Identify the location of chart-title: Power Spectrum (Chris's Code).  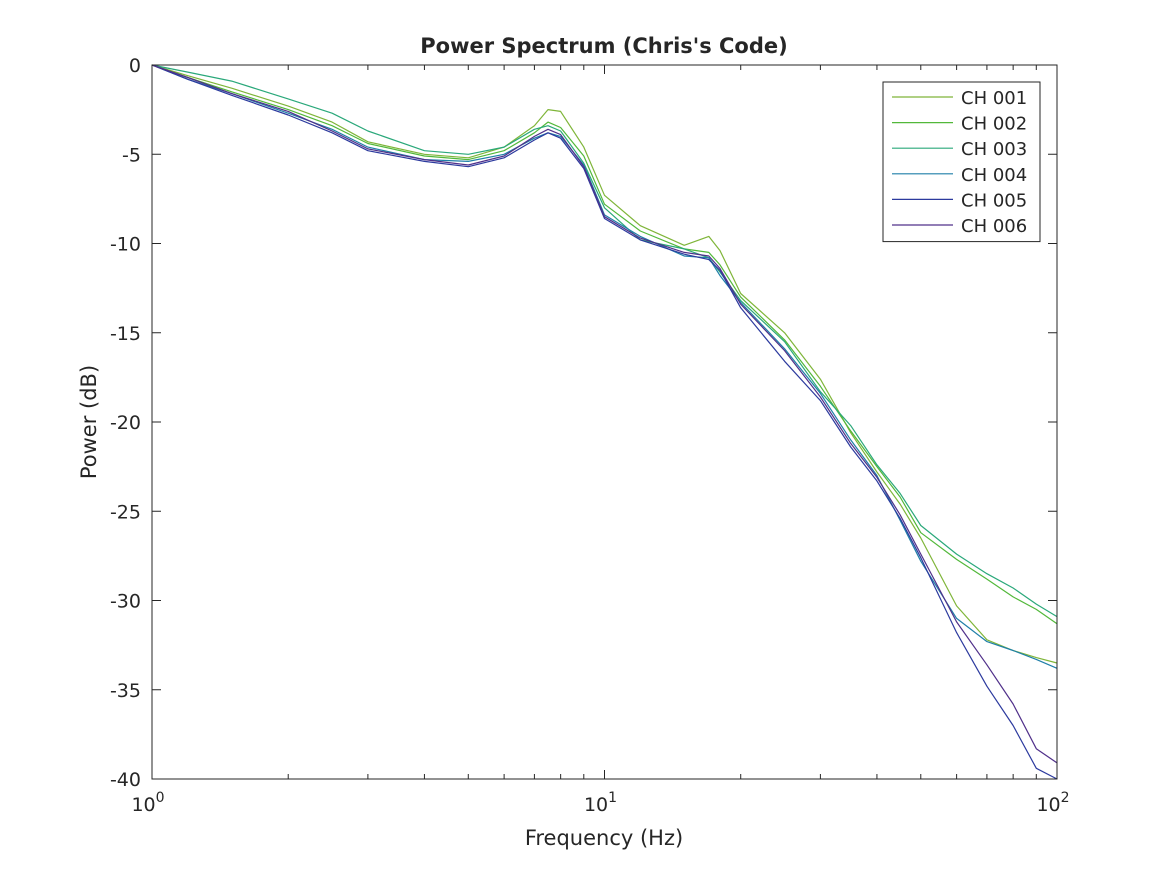
(603, 46).